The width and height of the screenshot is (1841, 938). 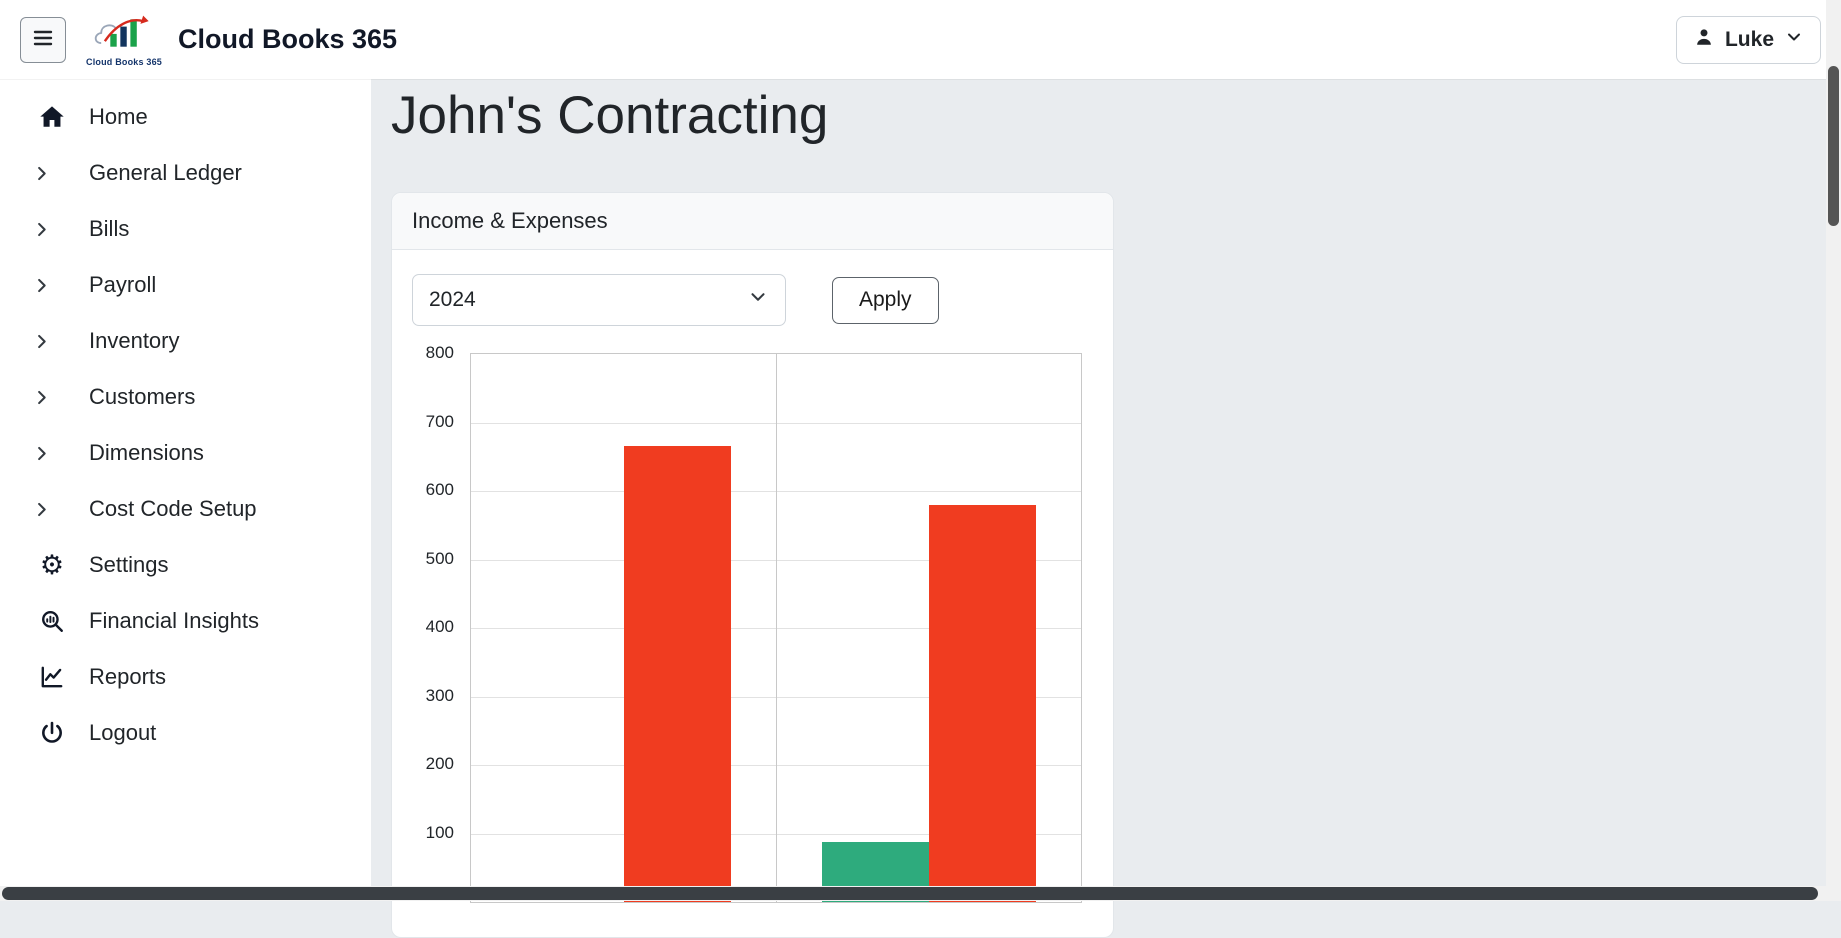 What do you see at coordinates (129, 564) in the screenshot?
I see `sidebar-item-label: Settings` at bounding box center [129, 564].